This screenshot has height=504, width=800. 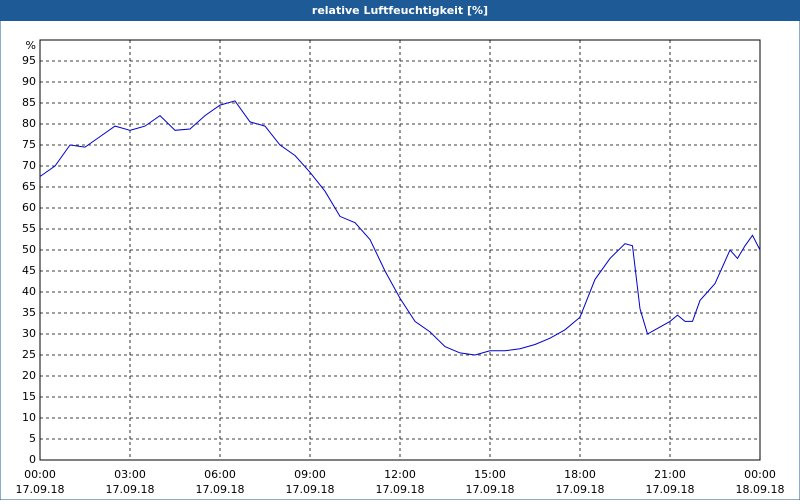 I want to click on y-tick-label: 30, so click(x=29, y=333).